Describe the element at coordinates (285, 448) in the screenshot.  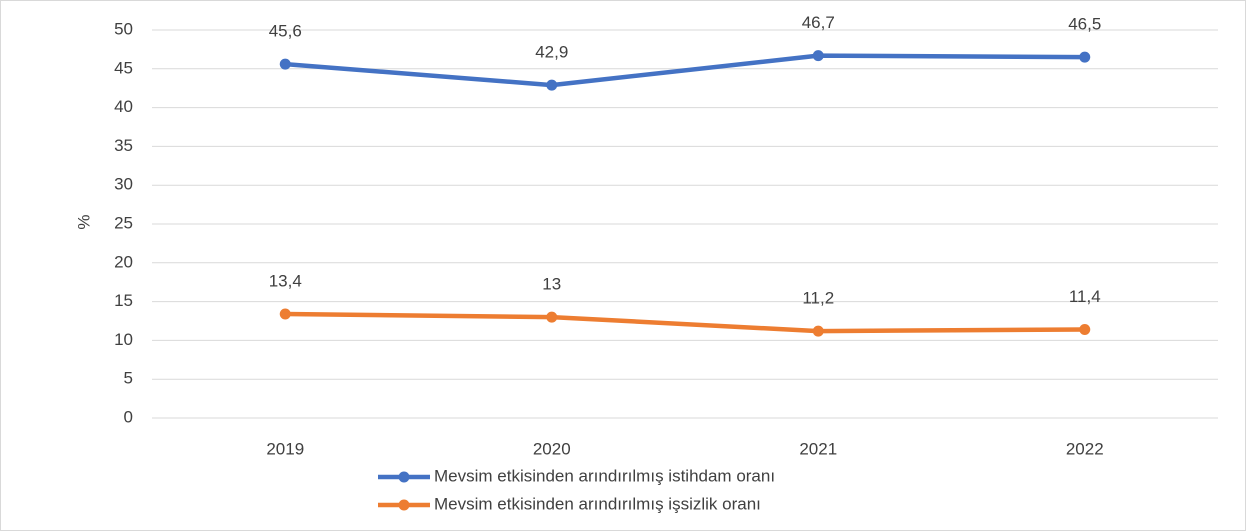
I see `x-tick-label: 2019` at that location.